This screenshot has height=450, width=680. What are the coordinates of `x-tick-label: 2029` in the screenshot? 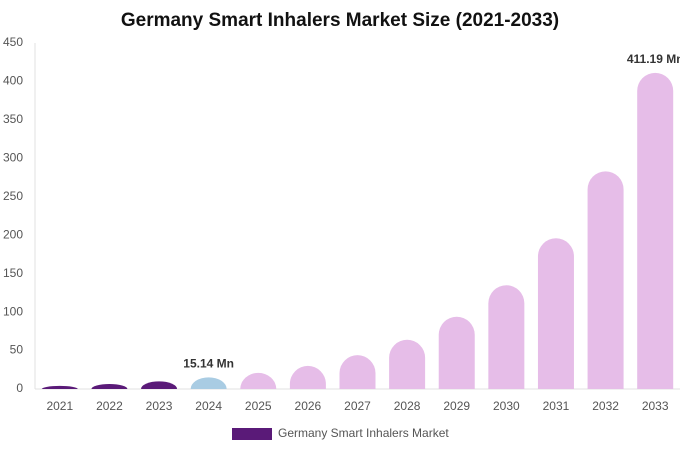 It's located at (456, 406).